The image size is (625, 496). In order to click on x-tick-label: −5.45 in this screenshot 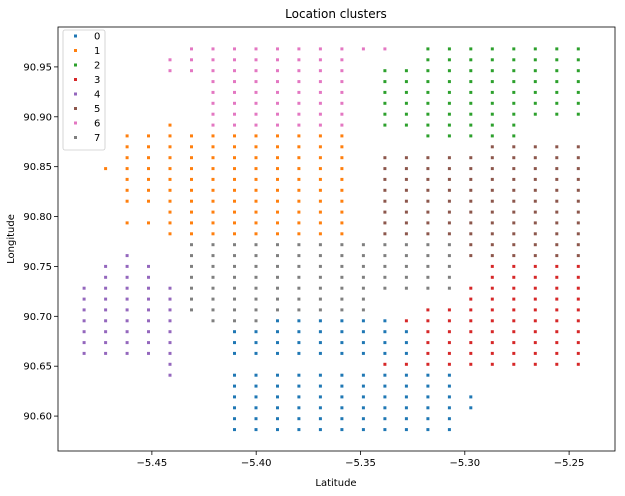, I will do `click(152, 463)`.